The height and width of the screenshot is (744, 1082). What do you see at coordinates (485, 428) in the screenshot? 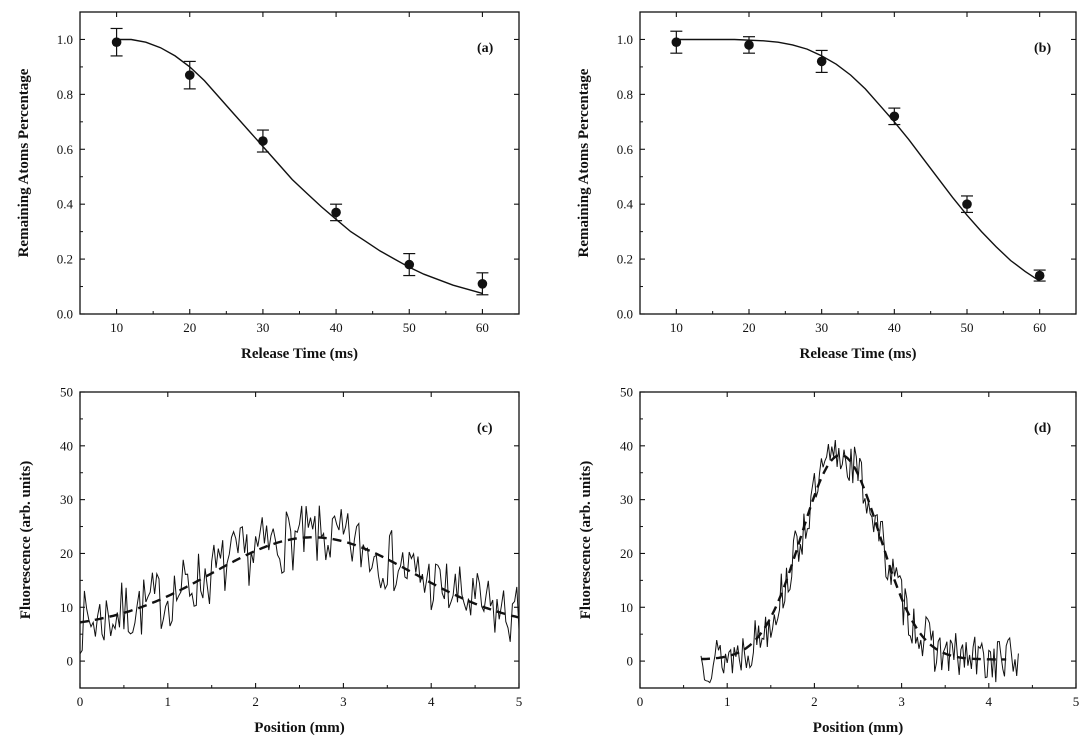
I see `panel-label: (c)` at bounding box center [485, 428].